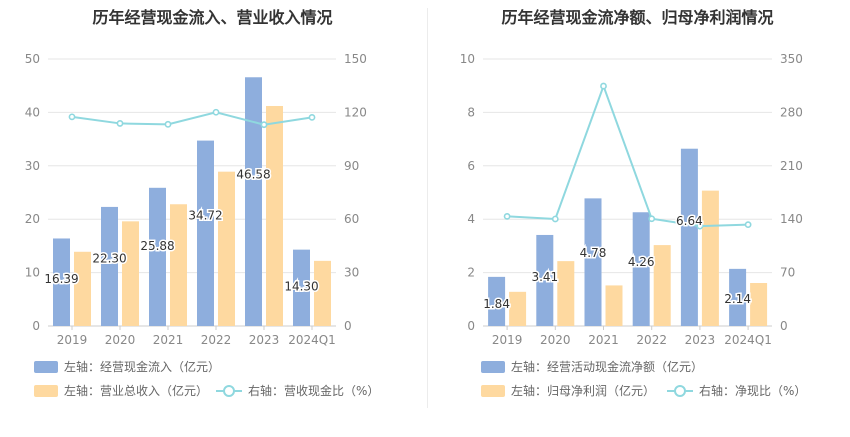 Image resolution: width=850 pixels, height=437 pixels. I want to click on right-axis-tick-label: 350, so click(791, 59).